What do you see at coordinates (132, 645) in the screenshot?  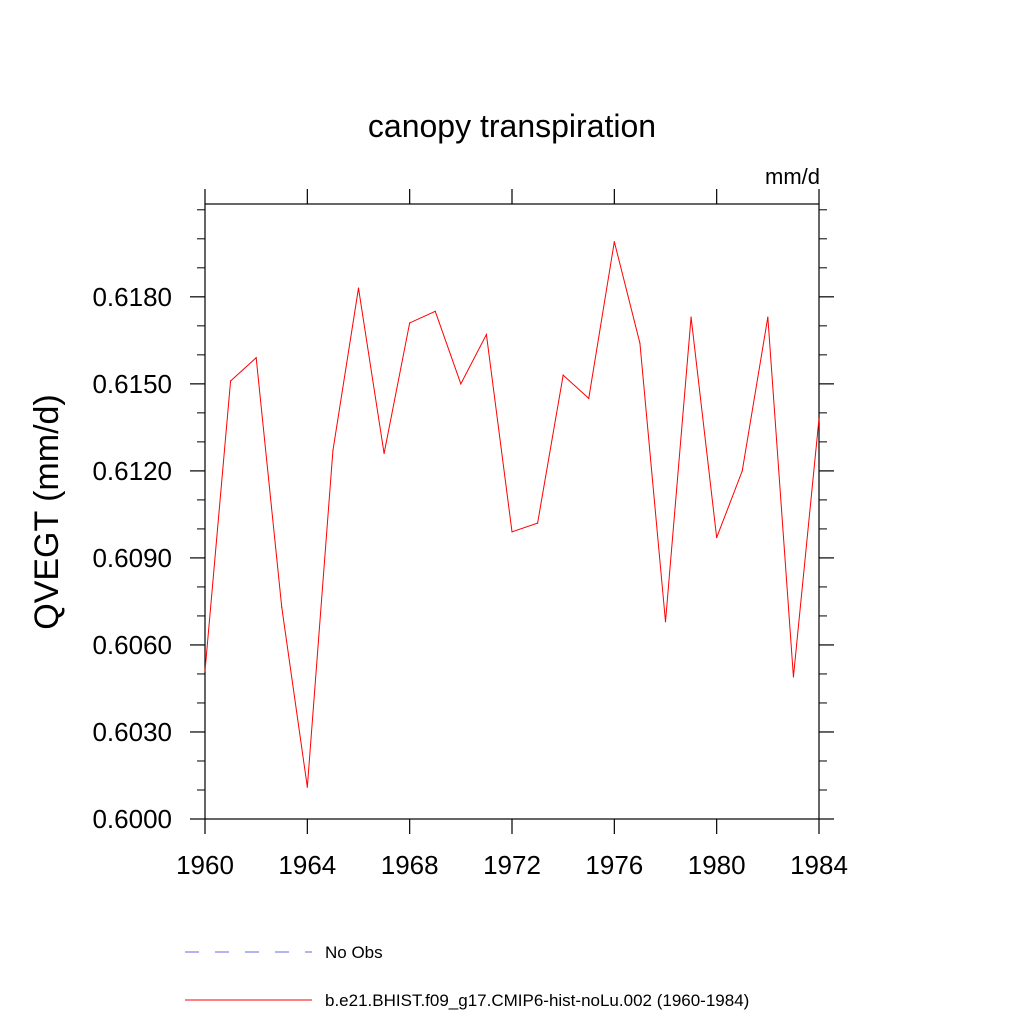 I see `y-tick-label: 0.6060` at bounding box center [132, 645].